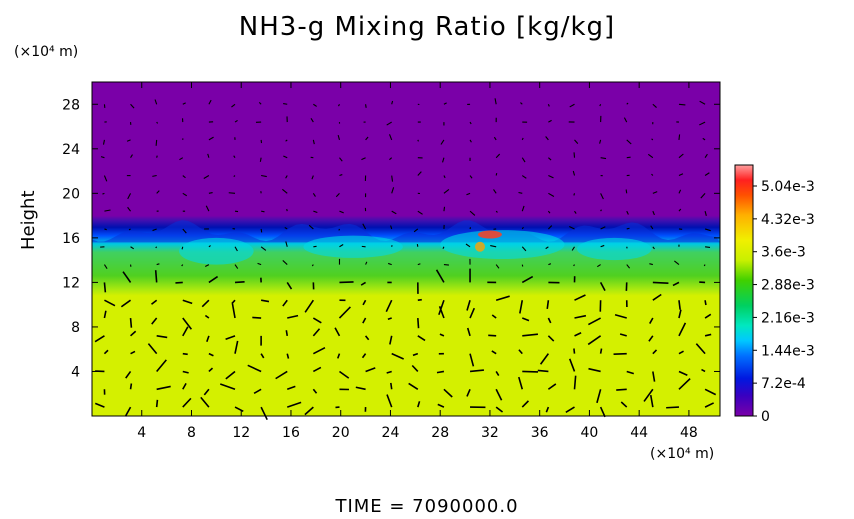 The width and height of the screenshot is (854, 519). What do you see at coordinates (75, 328) in the screenshot?
I see `y-tick-label: 8` at bounding box center [75, 328].